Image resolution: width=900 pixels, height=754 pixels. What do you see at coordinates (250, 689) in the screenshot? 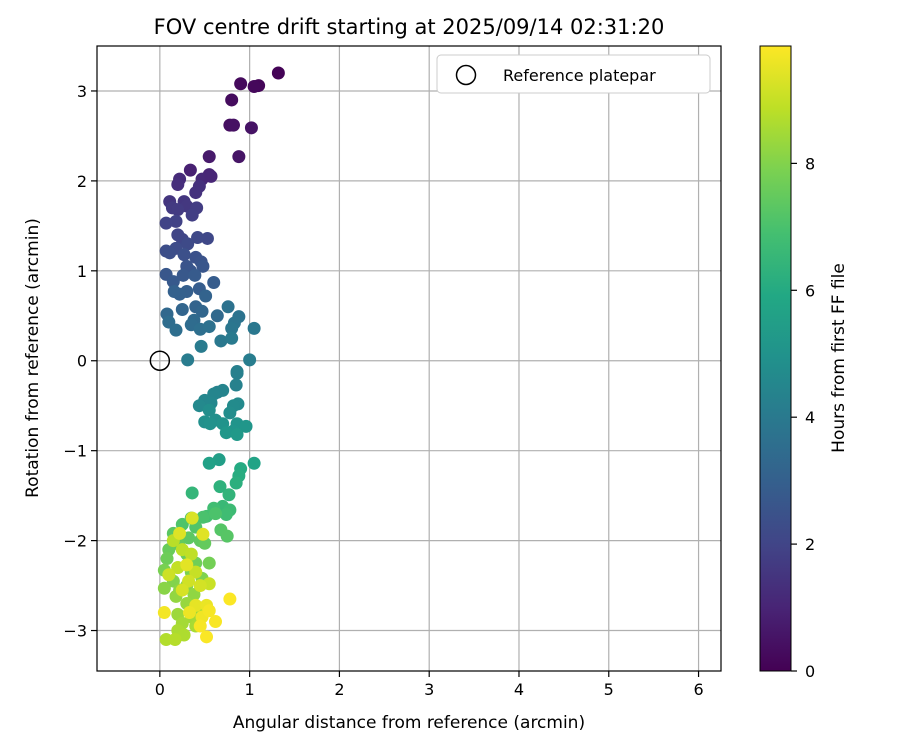
I see `x-tick-label: 1` at bounding box center [250, 689].